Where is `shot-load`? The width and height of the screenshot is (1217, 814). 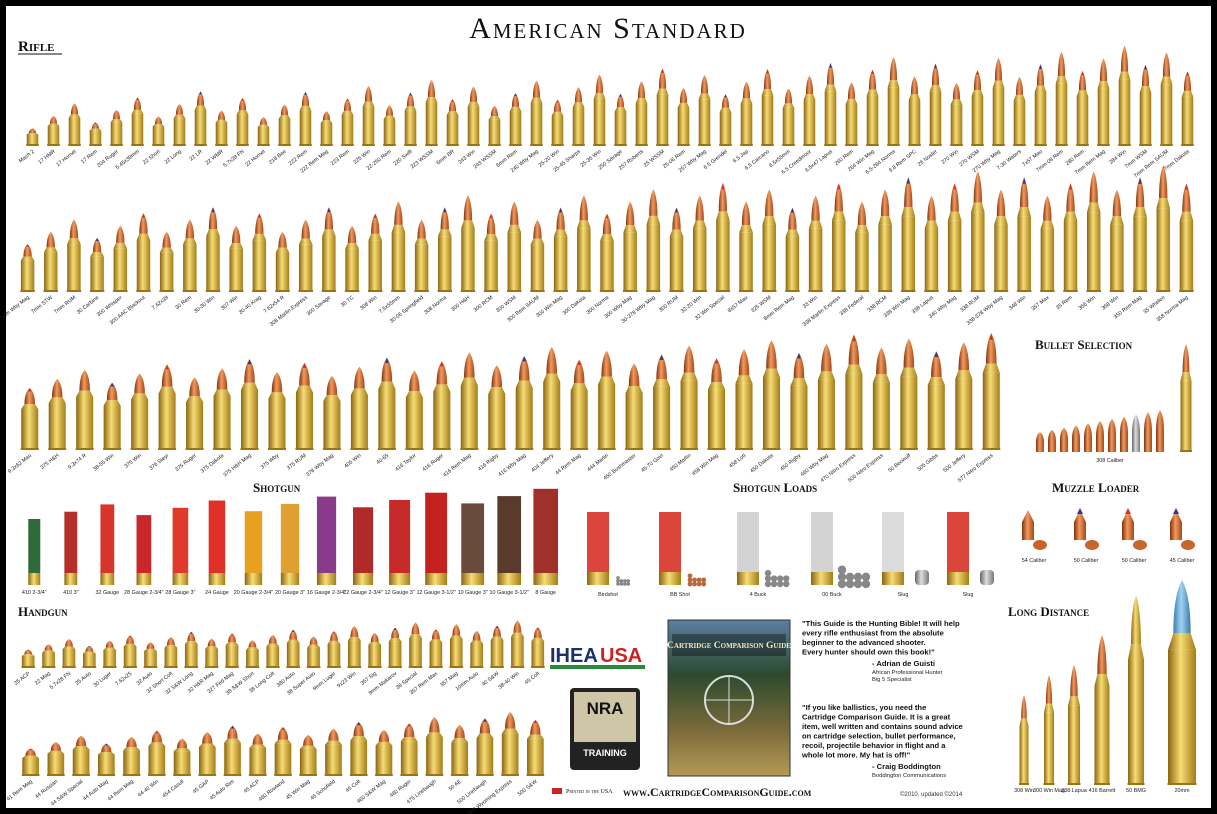 shot-load is located at coordinates (841, 550).